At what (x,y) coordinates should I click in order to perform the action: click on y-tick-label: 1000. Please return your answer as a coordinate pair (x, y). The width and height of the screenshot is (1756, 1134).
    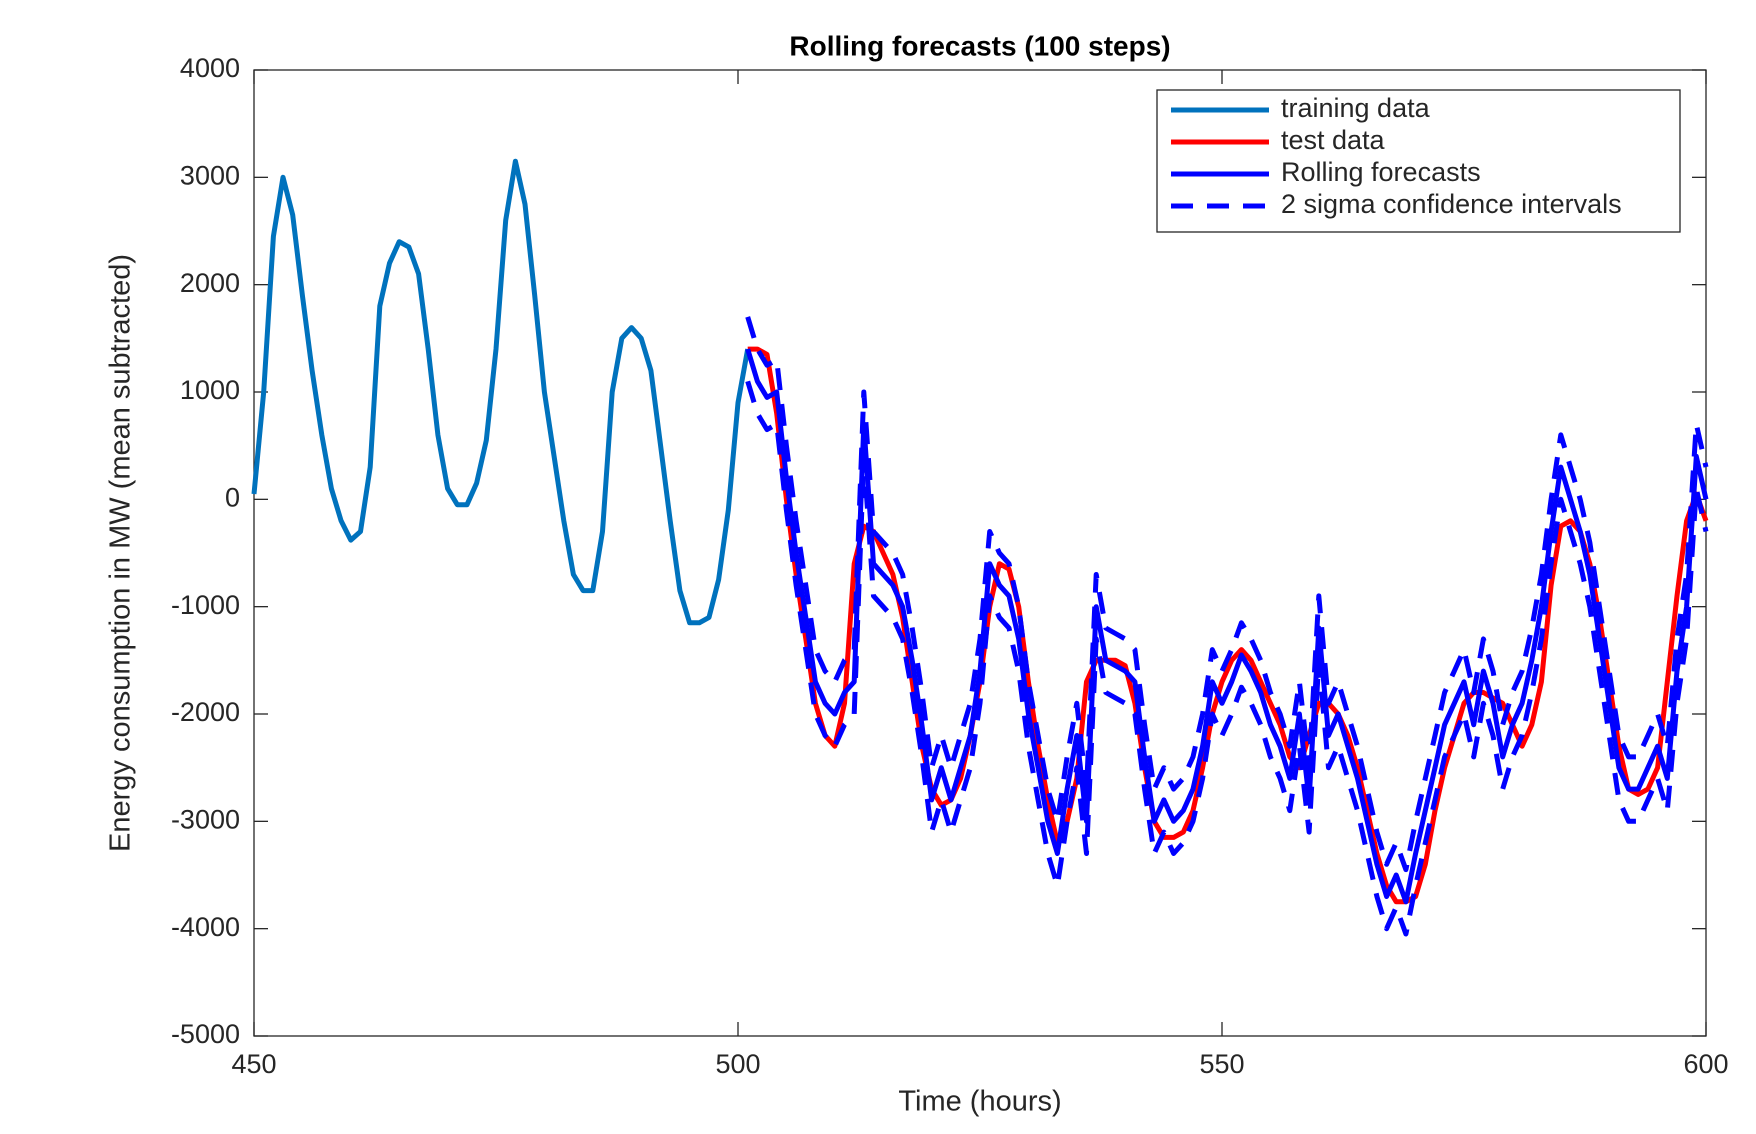
    Looking at the image, I should click on (210, 390).